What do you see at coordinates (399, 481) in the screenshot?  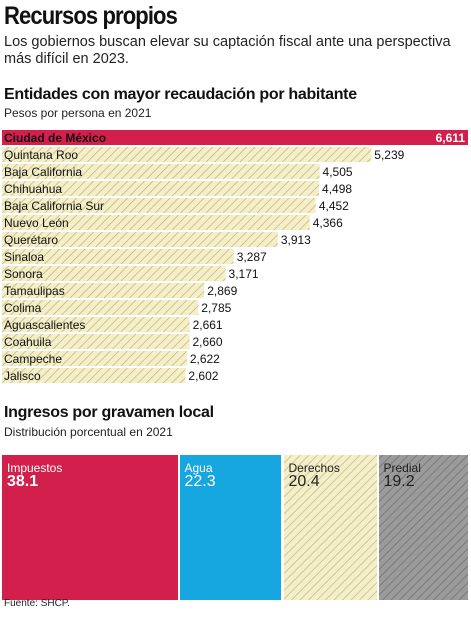 I see `segment-value: 19.2` at bounding box center [399, 481].